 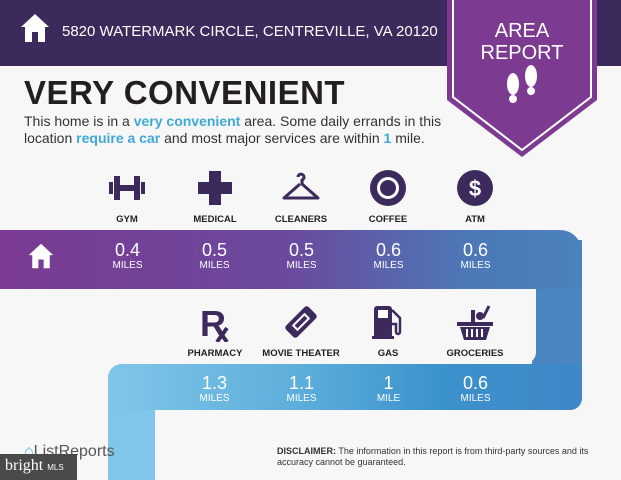 What do you see at coordinates (301, 186) in the screenshot?
I see `hanger-icon` at bounding box center [301, 186].